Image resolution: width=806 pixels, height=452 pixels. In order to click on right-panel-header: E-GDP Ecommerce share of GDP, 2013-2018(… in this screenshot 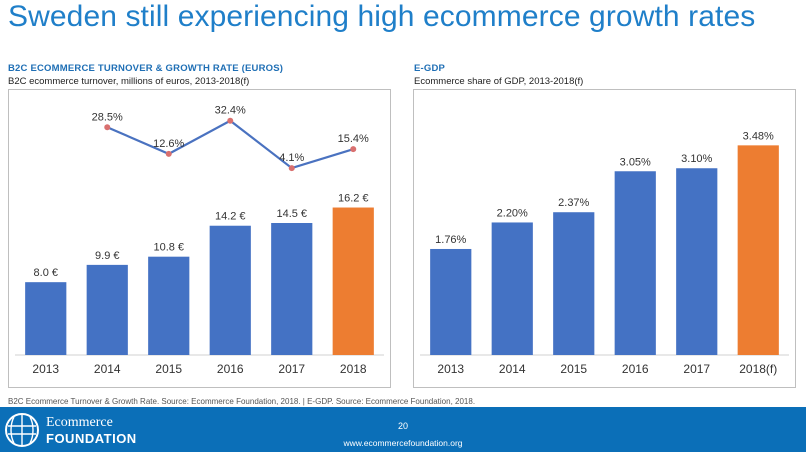, I will do `click(498, 75)`.